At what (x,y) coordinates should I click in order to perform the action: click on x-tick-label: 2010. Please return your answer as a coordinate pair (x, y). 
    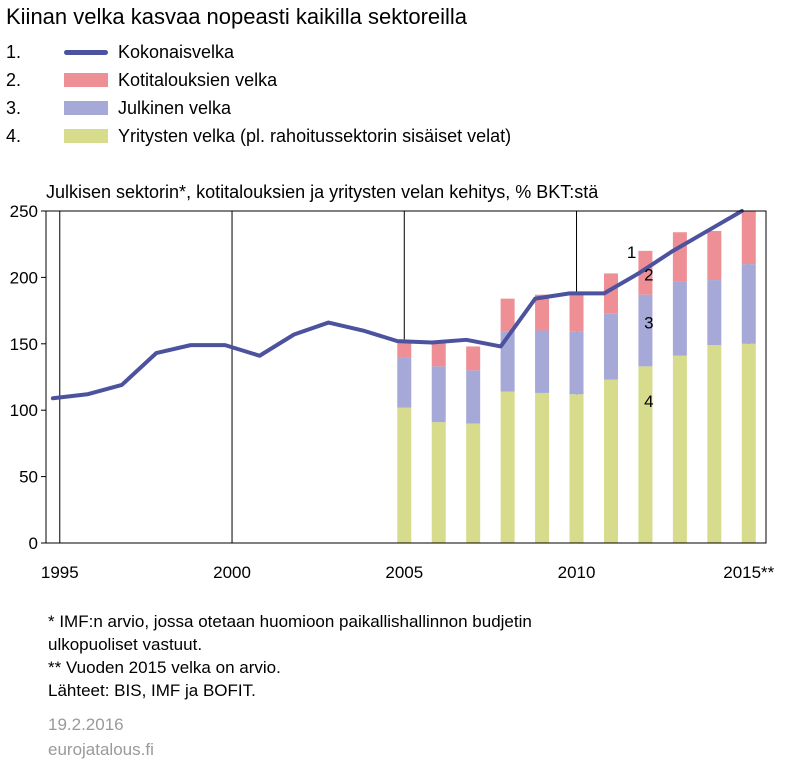
    Looking at the image, I should click on (577, 572).